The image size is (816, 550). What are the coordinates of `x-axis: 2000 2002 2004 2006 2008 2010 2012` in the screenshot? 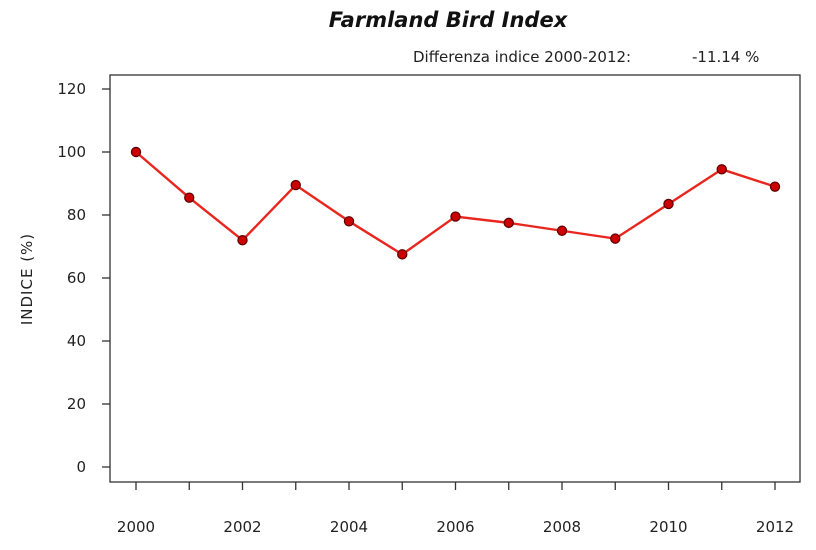 It's located at (455, 509).